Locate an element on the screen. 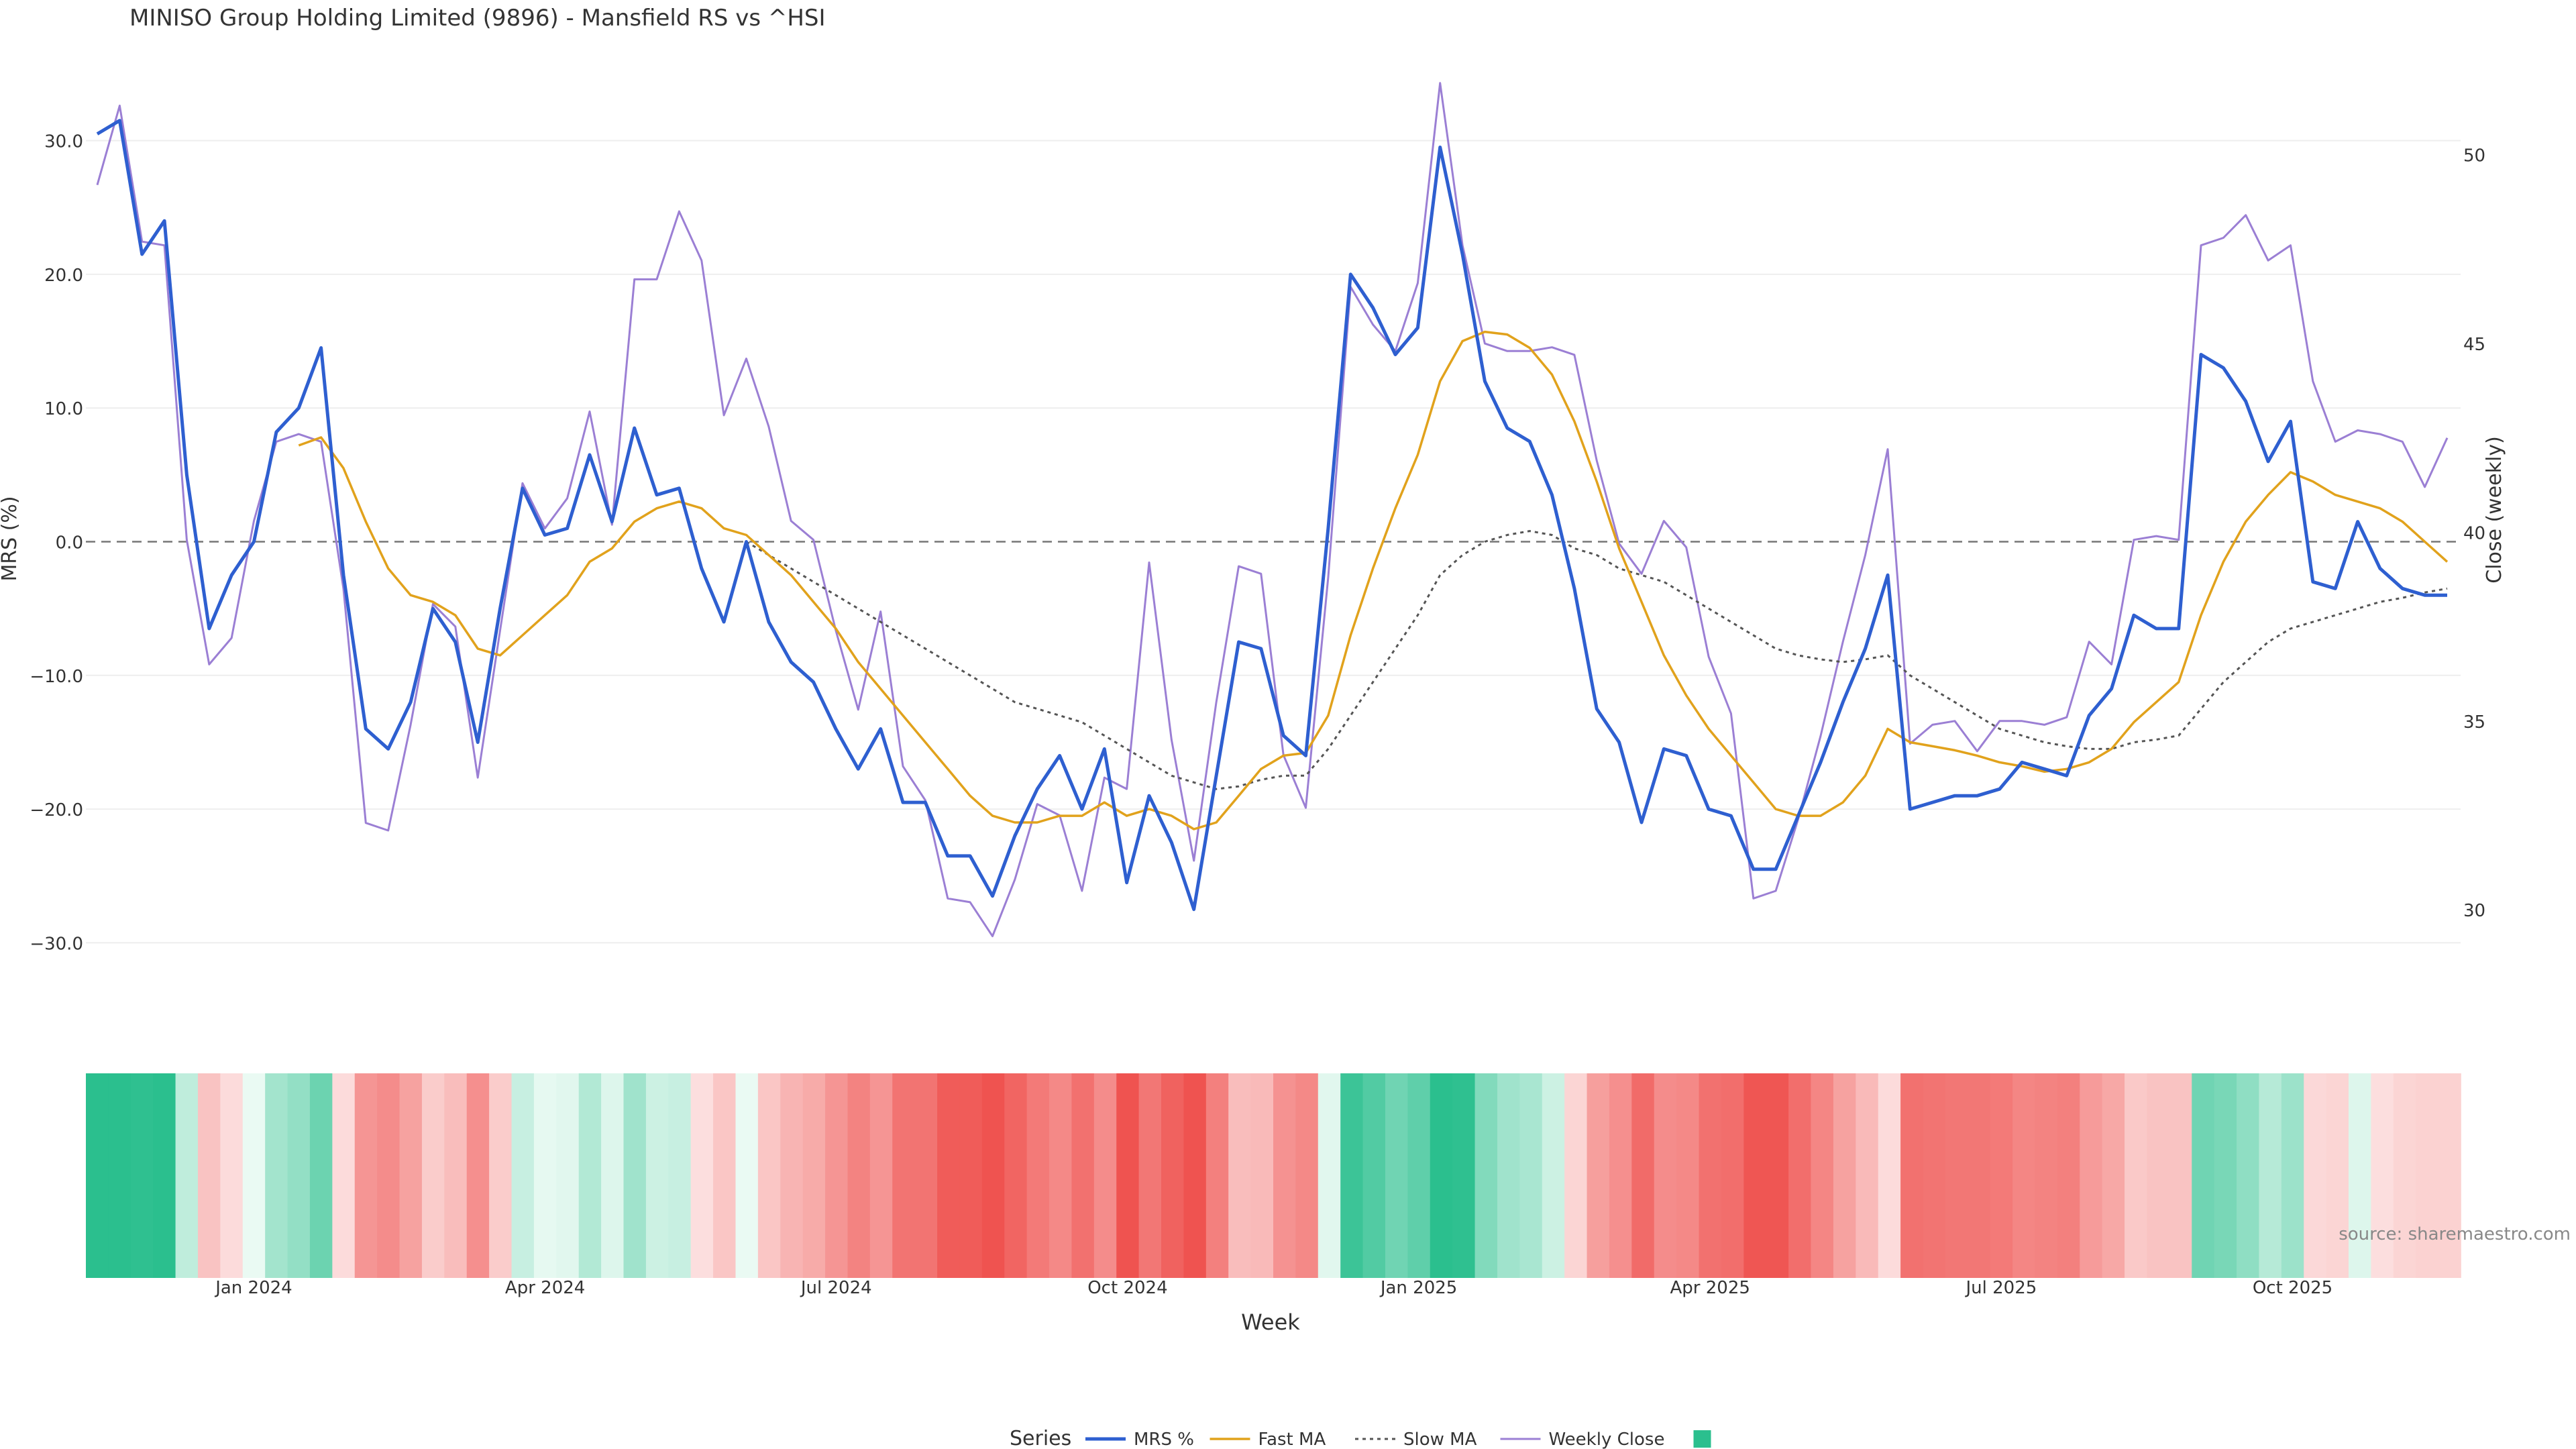 The width and height of the screenshot is (2576, 1449). x-axis-label: Week is located at coordinates (1270, 1322).